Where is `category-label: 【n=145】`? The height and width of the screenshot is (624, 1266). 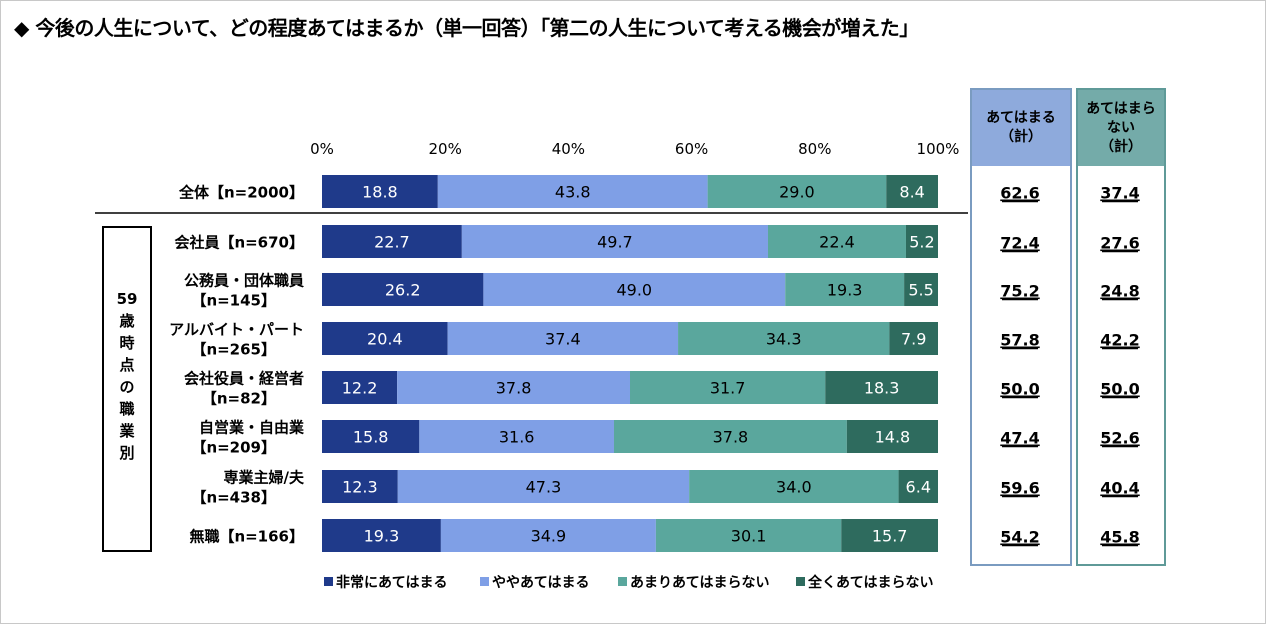 category-label: 【n=145】 is located at coordinates (233, 301).